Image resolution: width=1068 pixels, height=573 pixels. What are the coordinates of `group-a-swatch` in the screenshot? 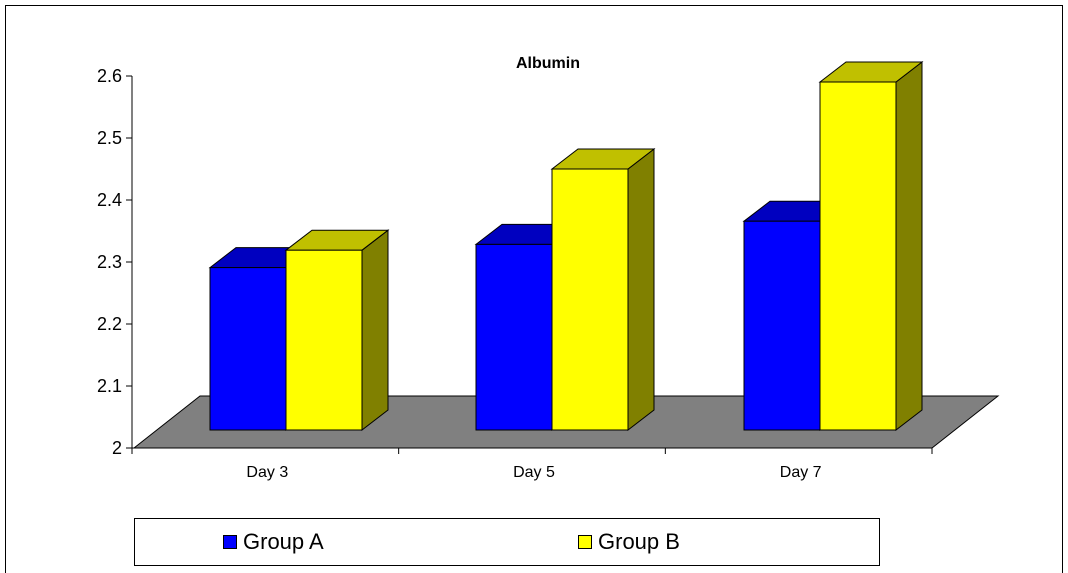 It's located at (230, 542).